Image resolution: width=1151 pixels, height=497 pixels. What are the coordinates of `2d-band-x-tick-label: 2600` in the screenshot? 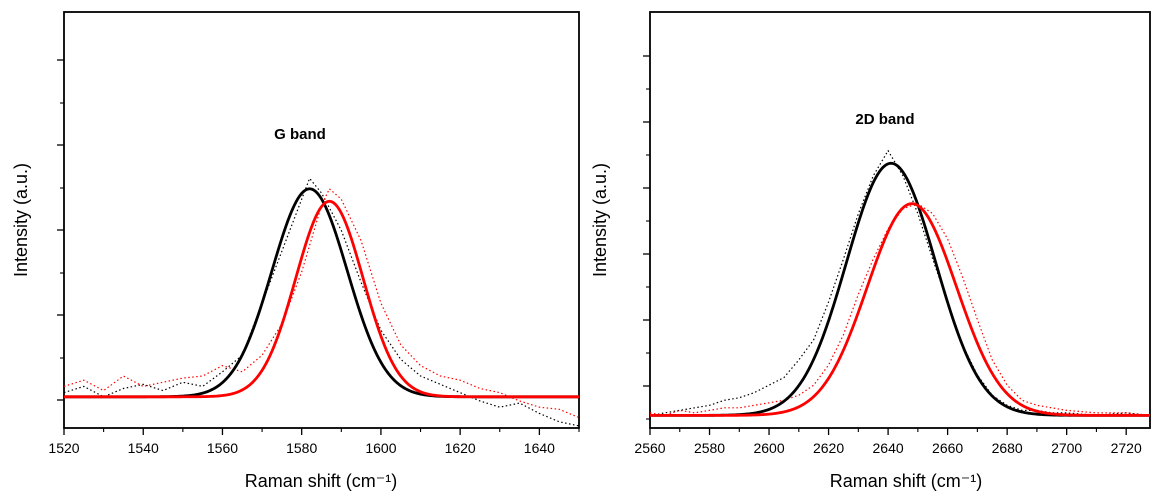 It's located at (768, 448).